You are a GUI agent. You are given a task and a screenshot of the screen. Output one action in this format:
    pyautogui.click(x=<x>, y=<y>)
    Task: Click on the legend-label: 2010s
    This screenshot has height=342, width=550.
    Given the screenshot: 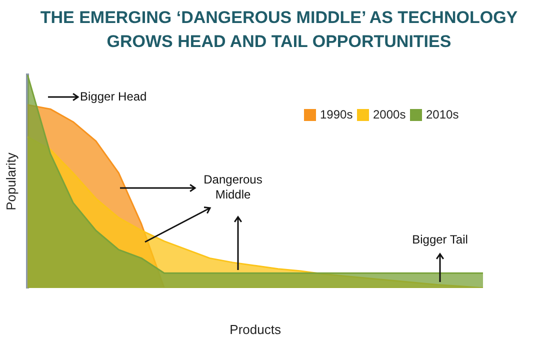 What is the action you would take?
    pyautogui.click(x=442, y=114)
    